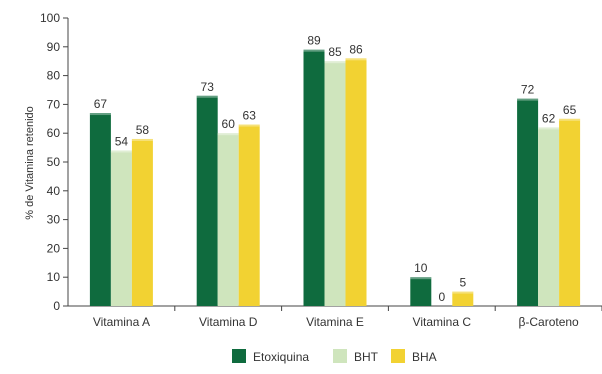 This screenshot has width=602, height=374. Describe the element at coordinates (250, 116) in the screenshot. I see `data-label: 63` at that location.